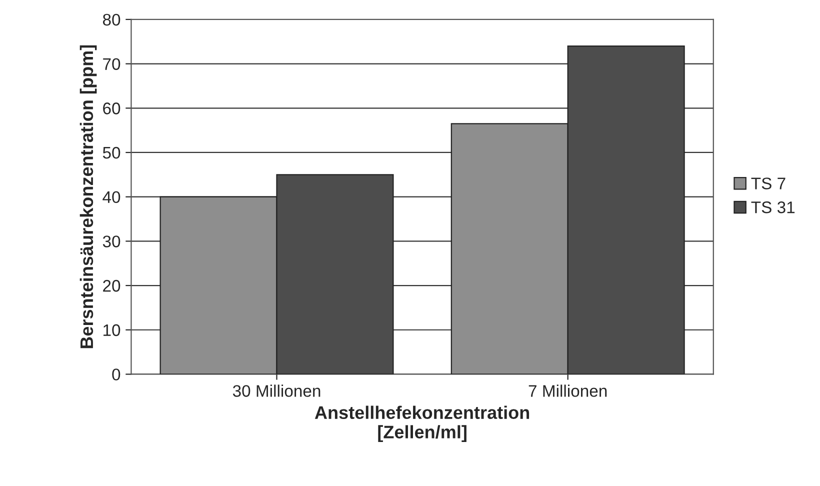 This screenshot has width=820, height=486. Describe the element at coordinates (111, 242) in the screenshot. I see `y-tick-label: 30` at that location.